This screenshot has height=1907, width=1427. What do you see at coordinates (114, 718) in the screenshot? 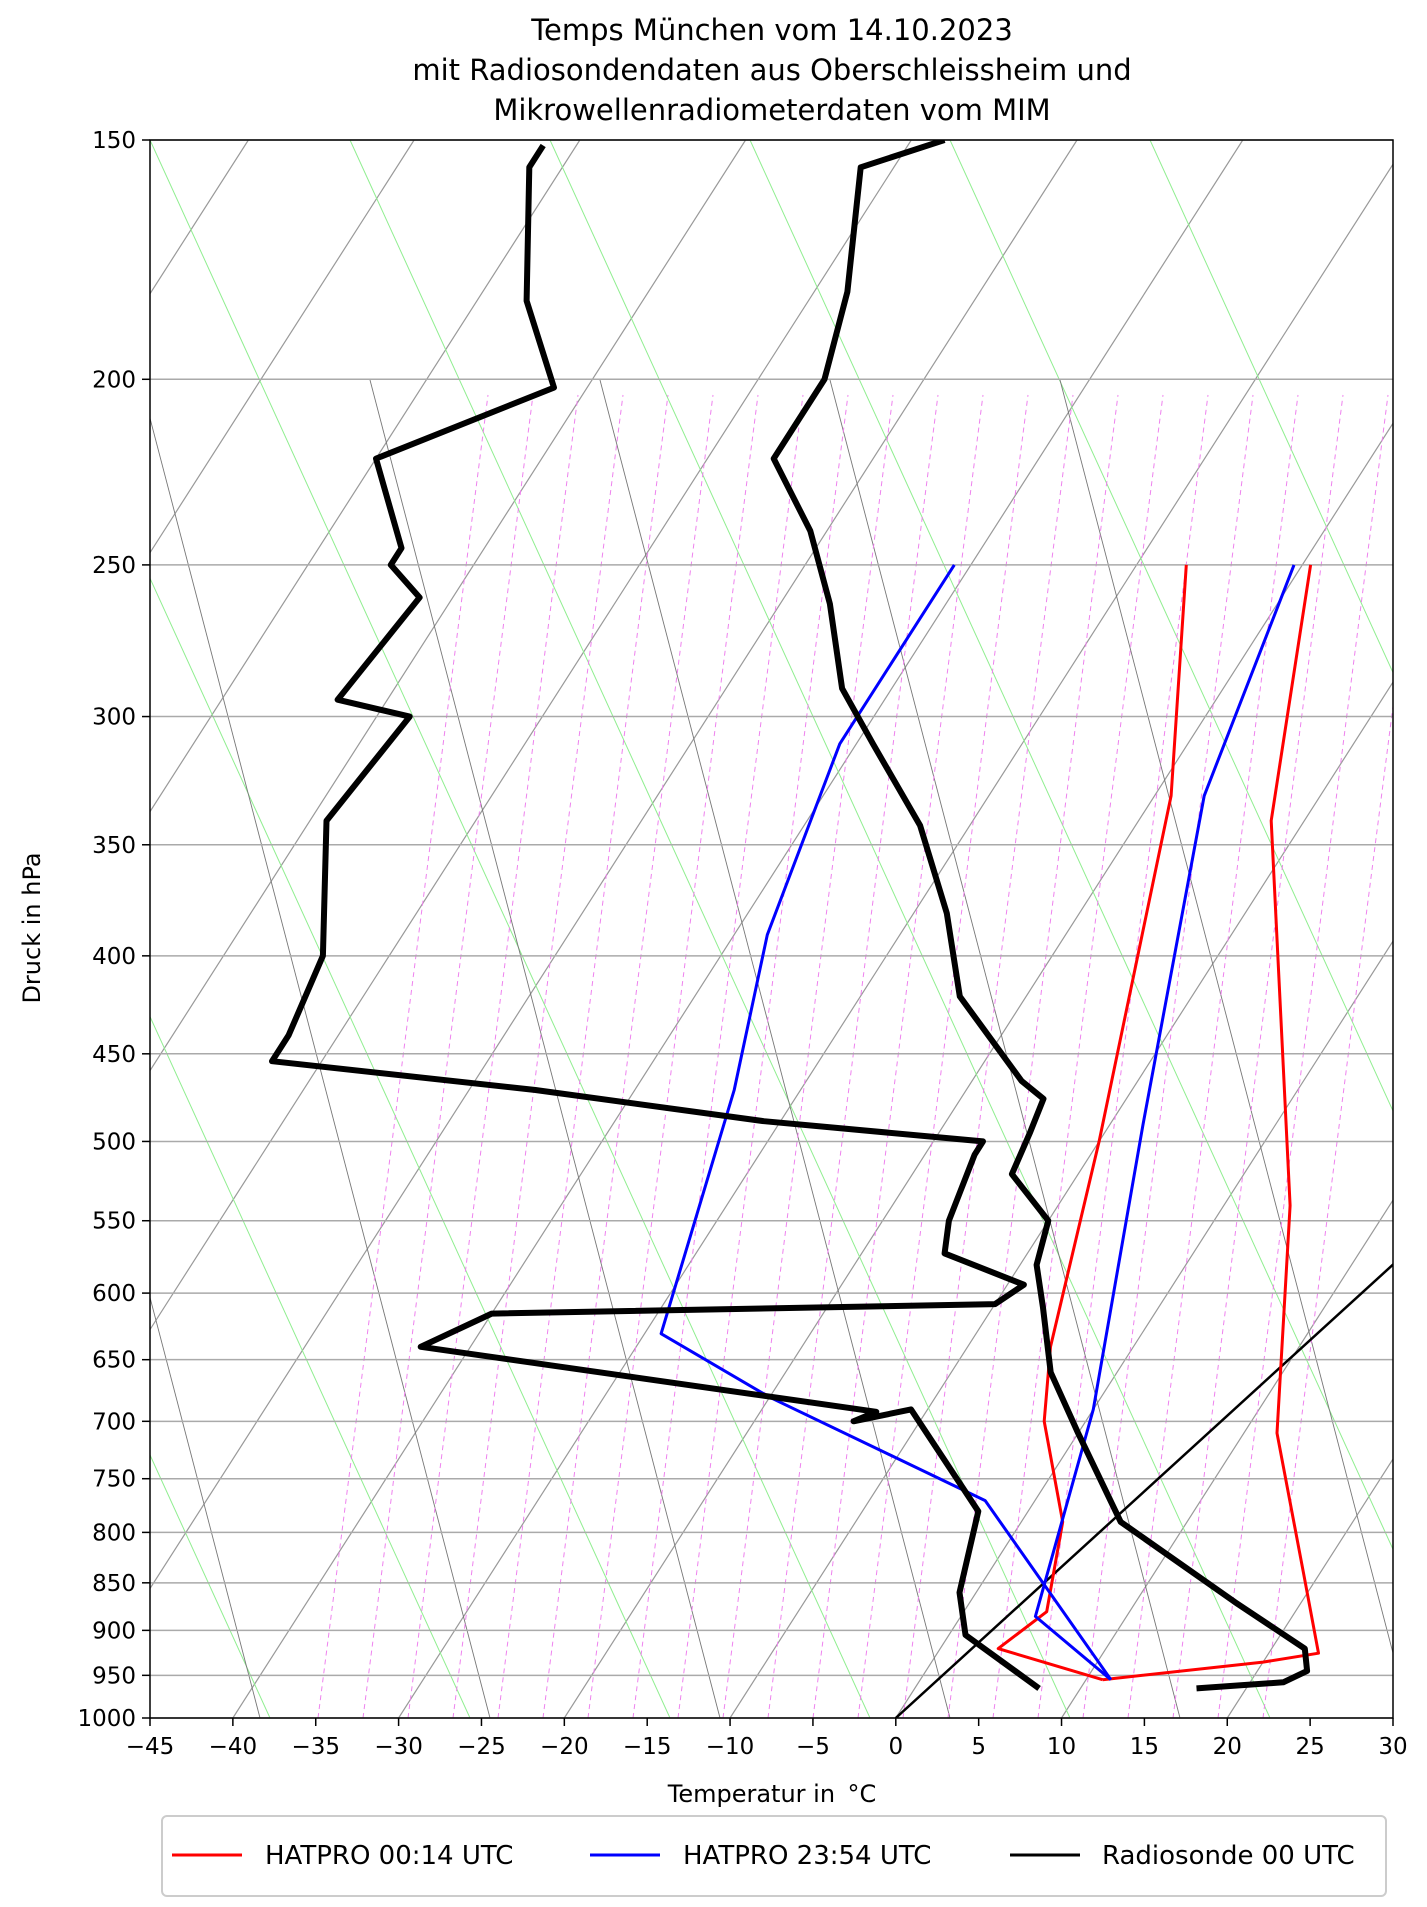
I see `y-tick-label: 300` at bounding box center [114, 718].